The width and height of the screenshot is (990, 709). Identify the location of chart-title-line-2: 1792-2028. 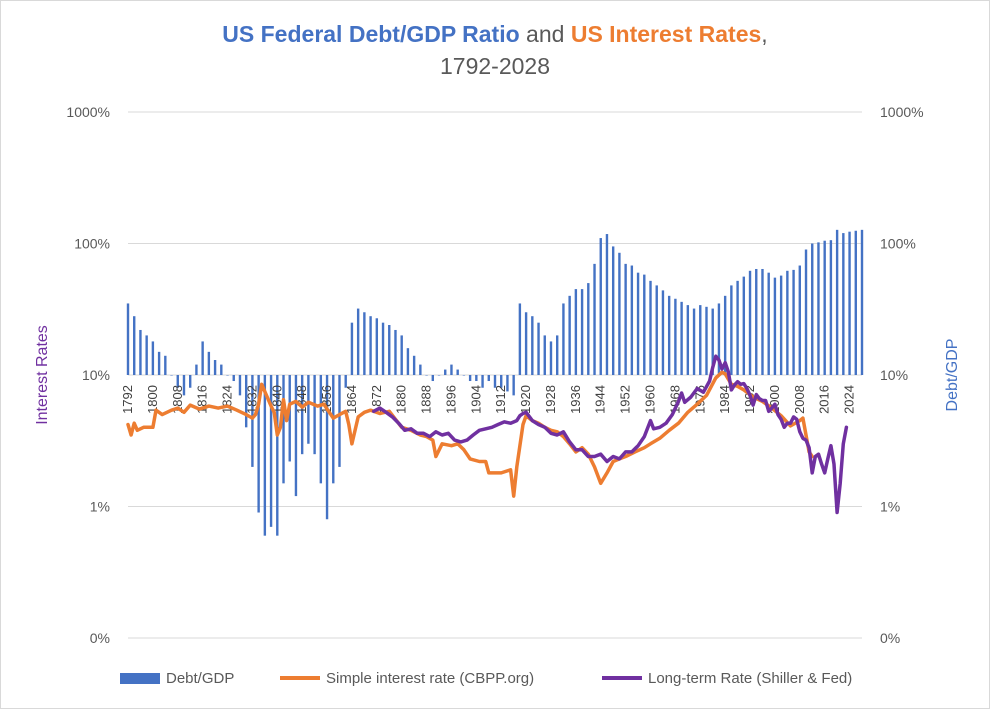
(495, 66).